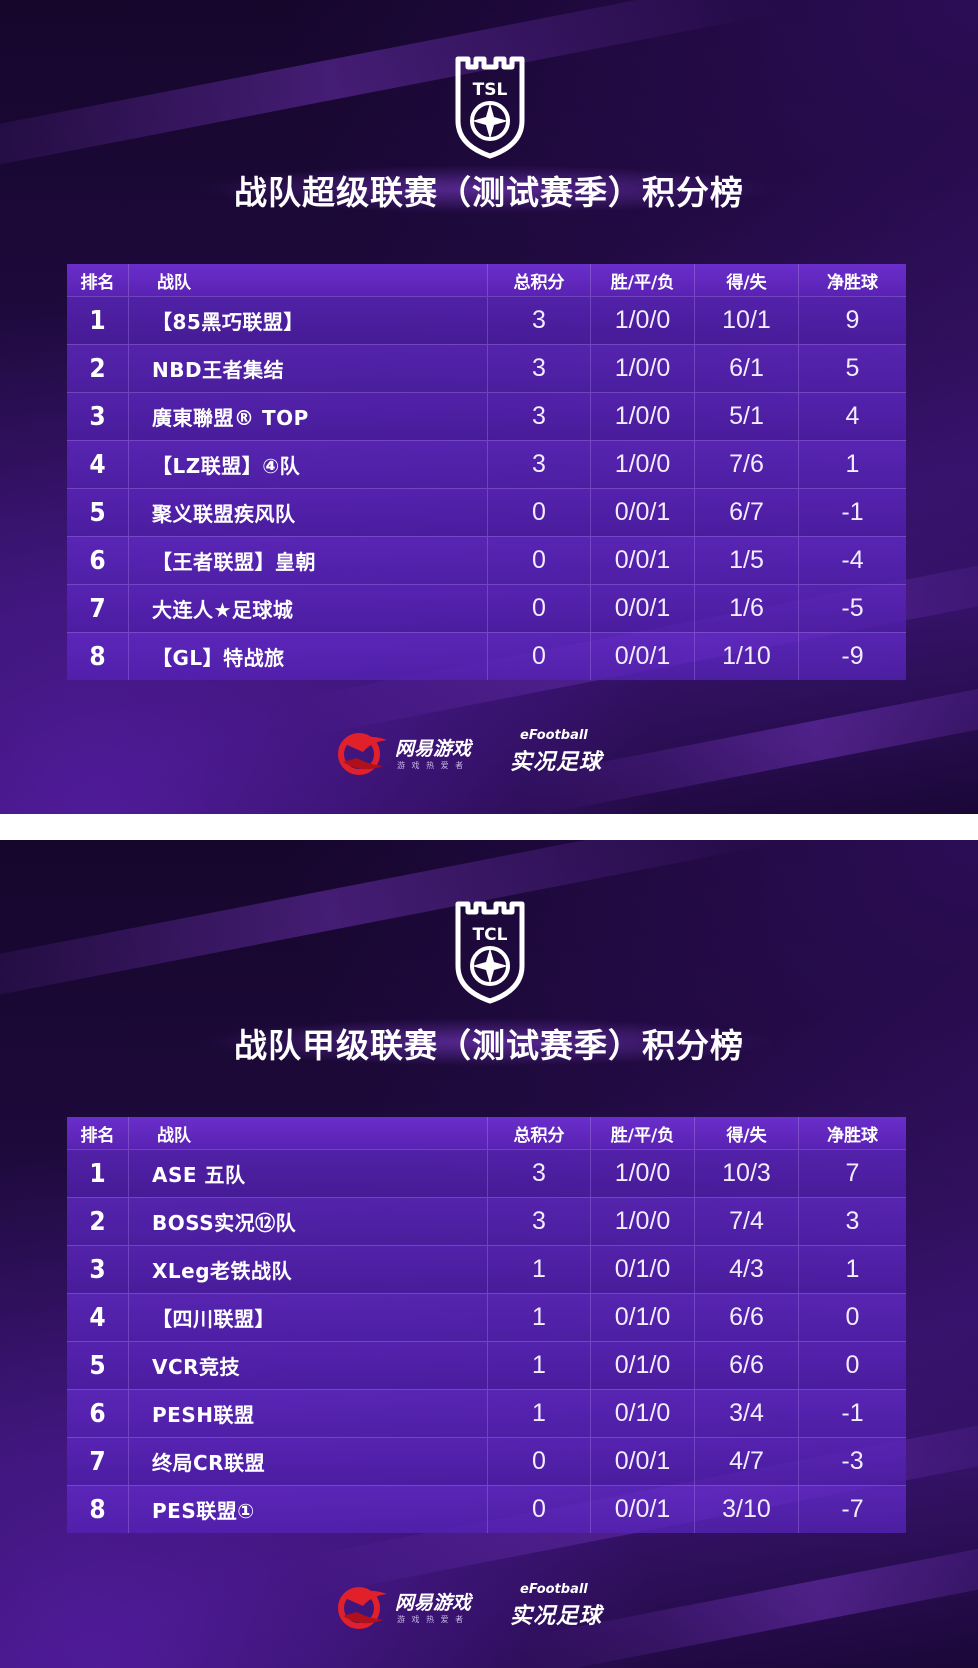 The height and width of the screenshot is (1668, 978). I want to click on goal-diff-cell: -1, so click(852, 512).